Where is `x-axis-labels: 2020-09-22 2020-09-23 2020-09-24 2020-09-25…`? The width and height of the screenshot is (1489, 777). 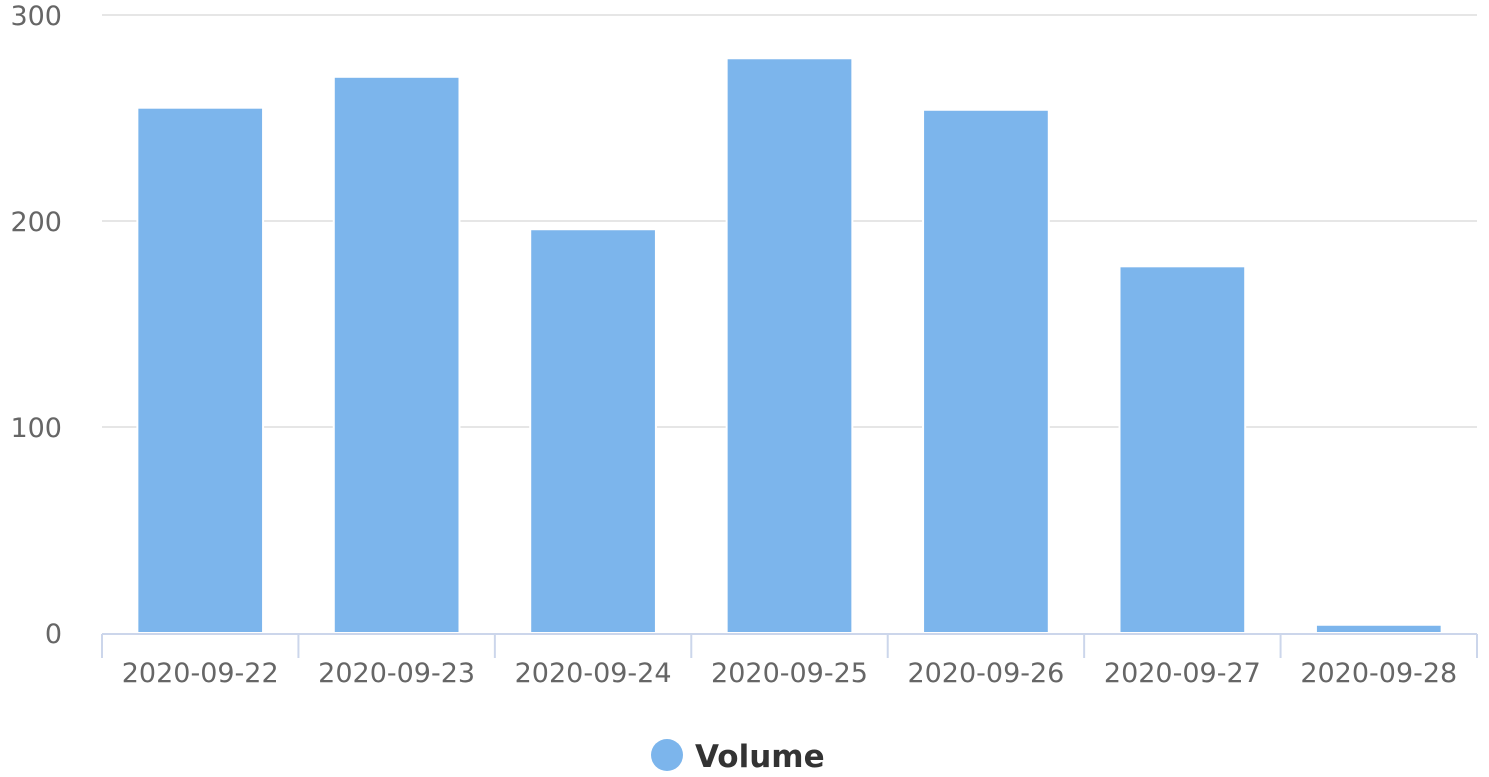
x-axis-labels: 2020-09-22 2020-09-23 2020-09-24 2020-09-25… is located at coordinates (789, 673).